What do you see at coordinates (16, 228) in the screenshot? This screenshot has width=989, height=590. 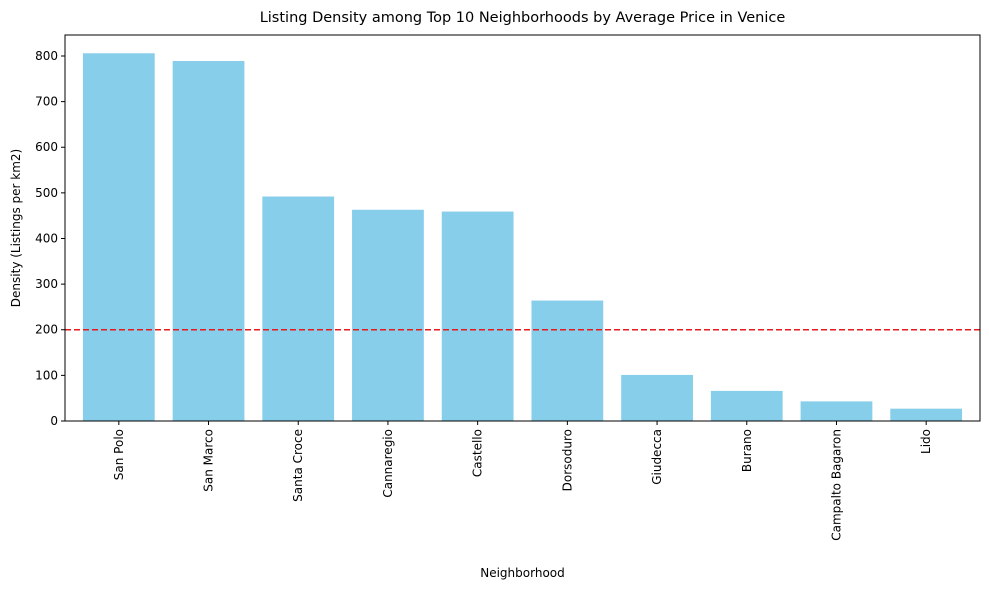 I see `y-axis-label: Density (Listings per km2)` at bounding box center [16, 228].